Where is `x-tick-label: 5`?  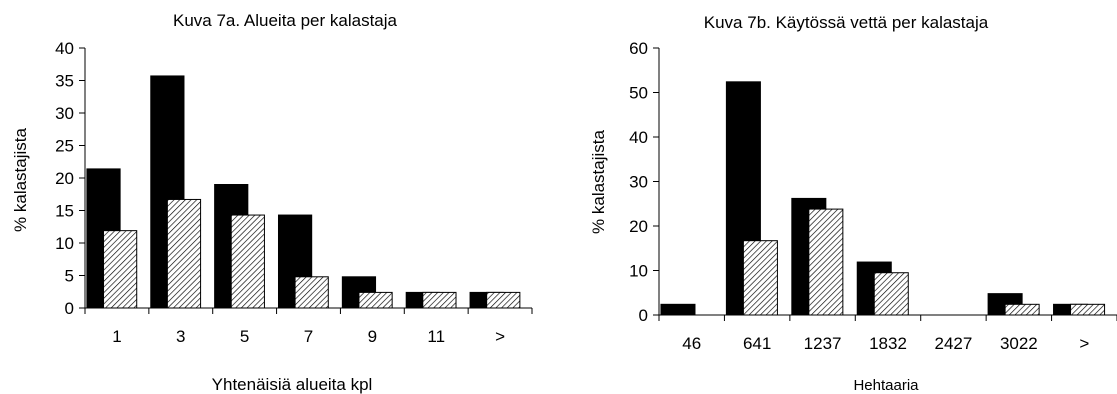
x-tick-label: 5 is located at coordinates (244, 336).